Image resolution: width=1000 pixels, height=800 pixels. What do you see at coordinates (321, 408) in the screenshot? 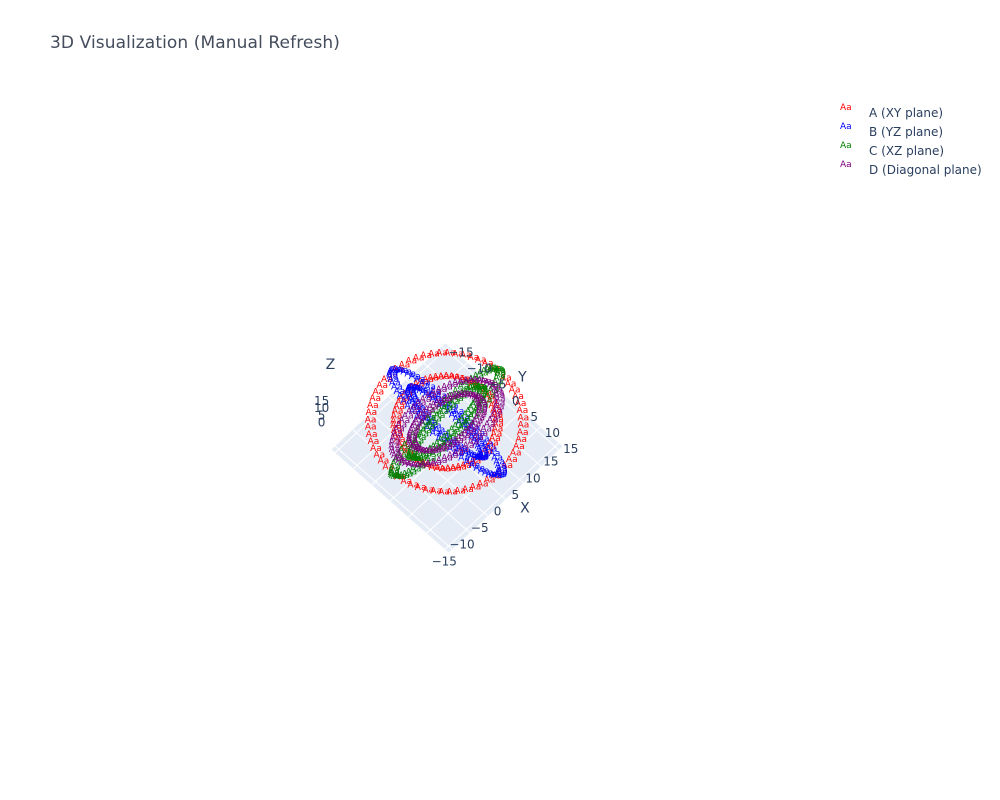
I see `tick-label: 10` at bounding box center [321, 408].